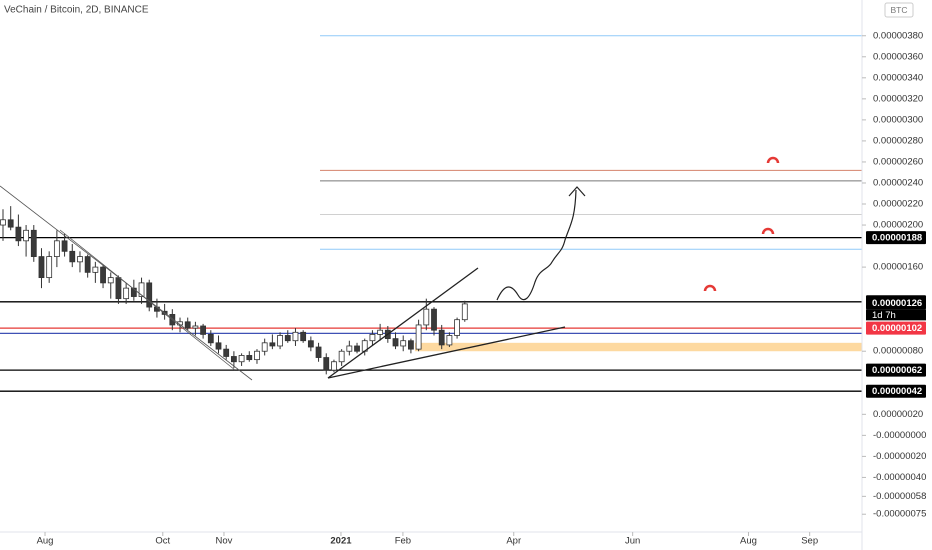  Describe the element at coordinates (899, 514) in the screenshot. I see `y-tick-label: -0.00000075` at that location.